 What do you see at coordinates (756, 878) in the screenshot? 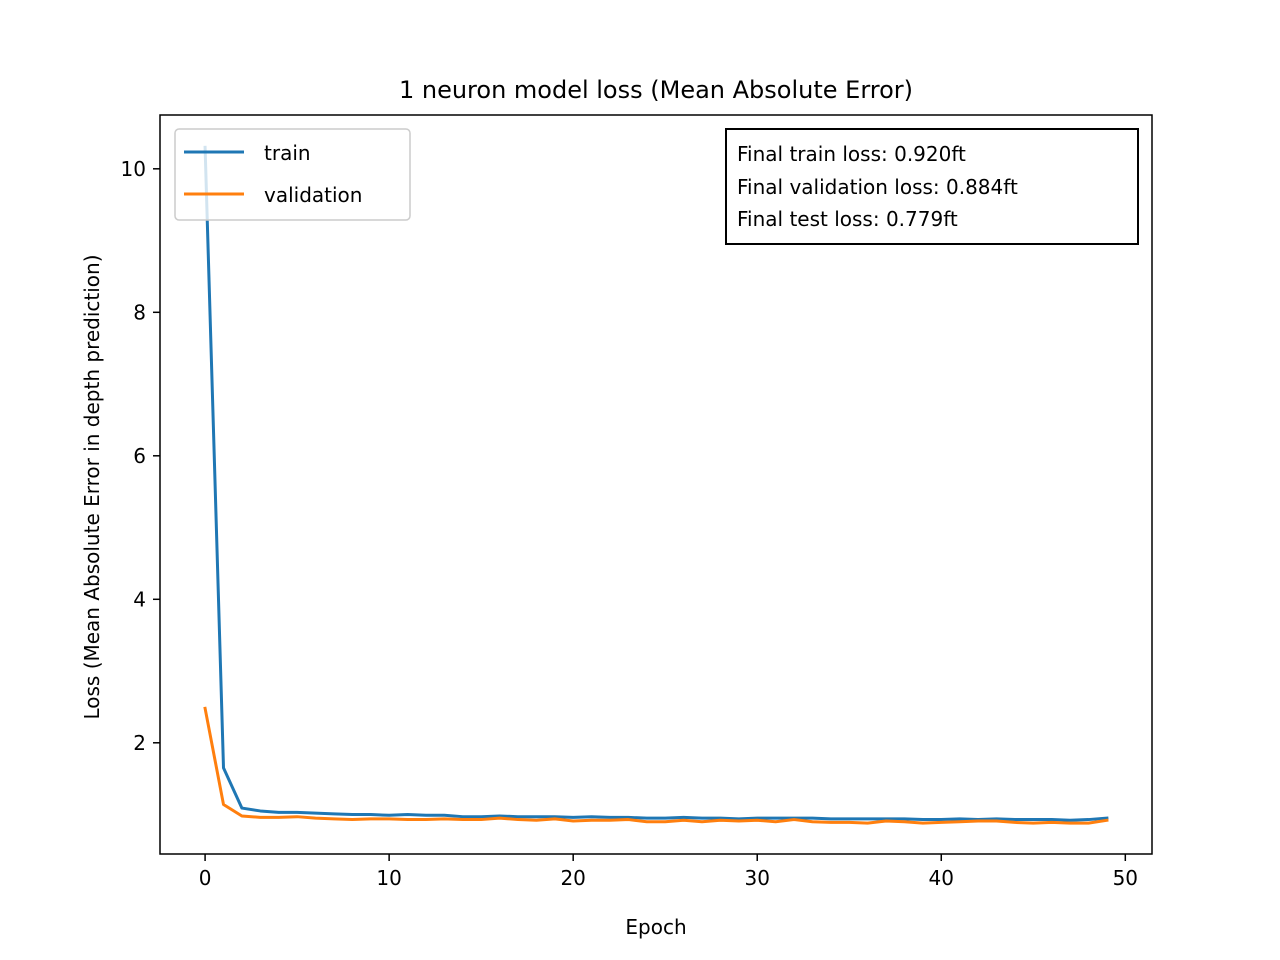
I see `x-tick-label: 30` at bounding box center [756, 878].